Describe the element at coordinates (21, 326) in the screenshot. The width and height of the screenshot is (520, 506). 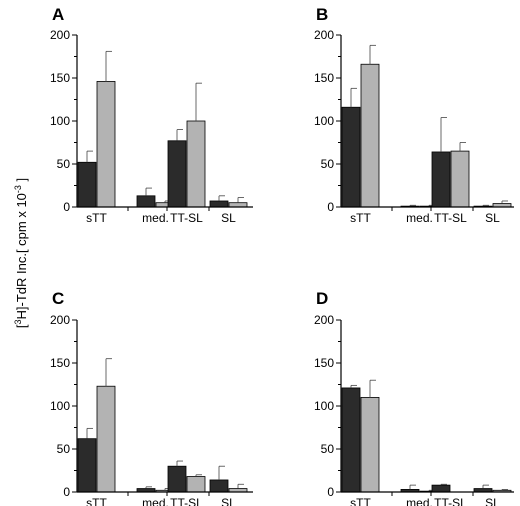
I see `y-axis-label-part: [` at that location.